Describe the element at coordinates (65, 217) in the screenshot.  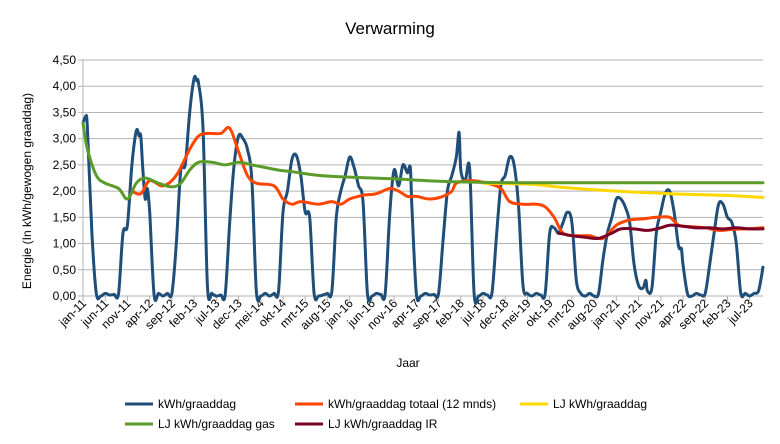
I see `y-tick-label: 1,50` at that location.